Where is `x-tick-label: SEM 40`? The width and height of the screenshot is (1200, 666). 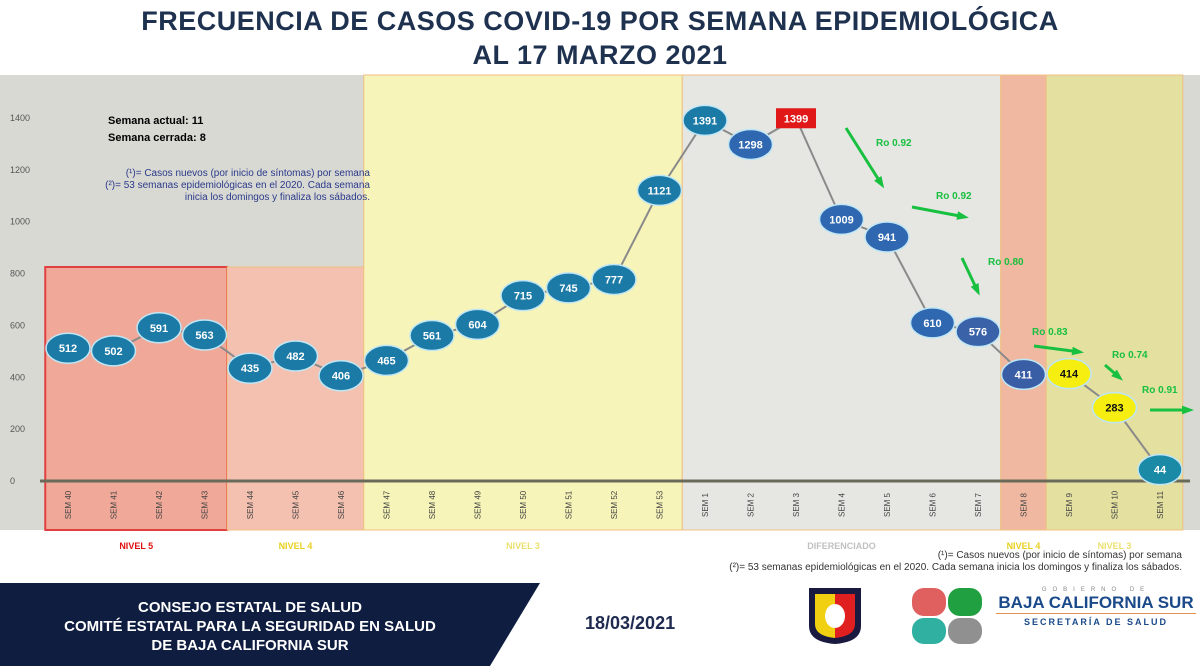
x-tick-label: SEM 40 is located at coordinates (68, 504).